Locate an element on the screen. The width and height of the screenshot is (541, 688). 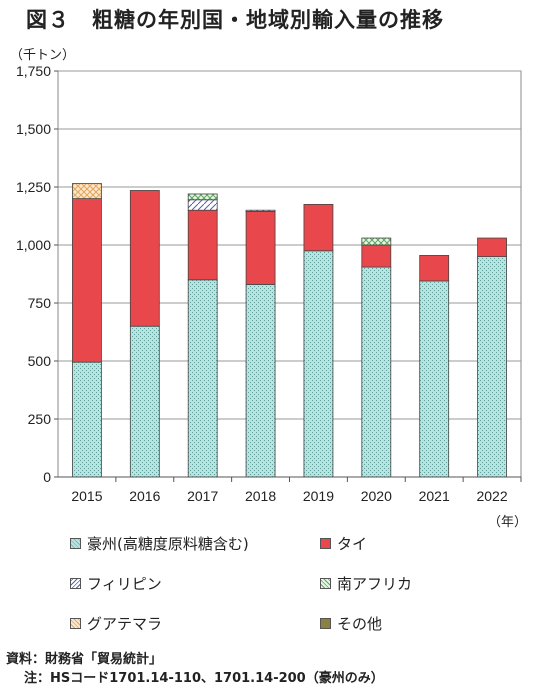
x-tick-label: 2018 is located at coordinates (260, 496).